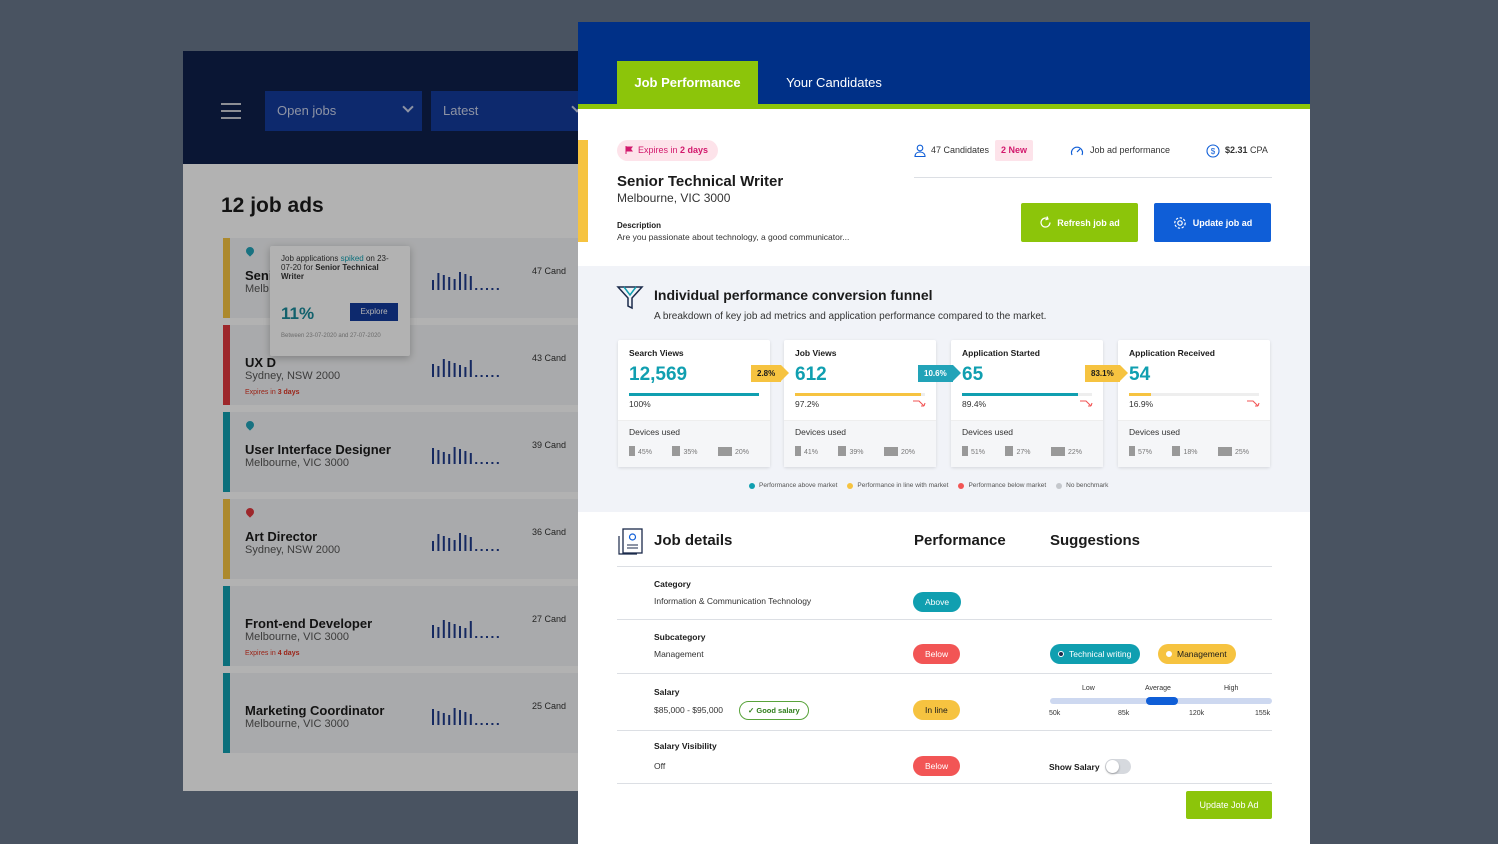 The image size is (1498, 844). Describe the element at coordinates (834, 82) in the screenshot. I see `tab-your-candidates: Your Candidates` at that location.